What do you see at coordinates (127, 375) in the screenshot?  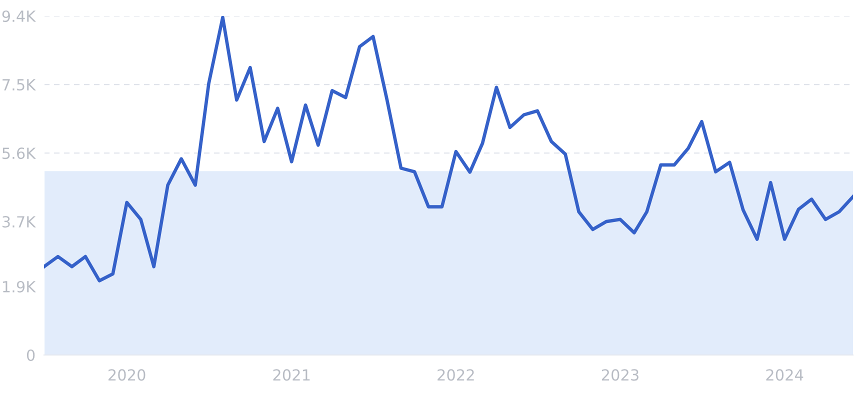 I see `x-tick-label: 2020` at bounding box center [127, 375].